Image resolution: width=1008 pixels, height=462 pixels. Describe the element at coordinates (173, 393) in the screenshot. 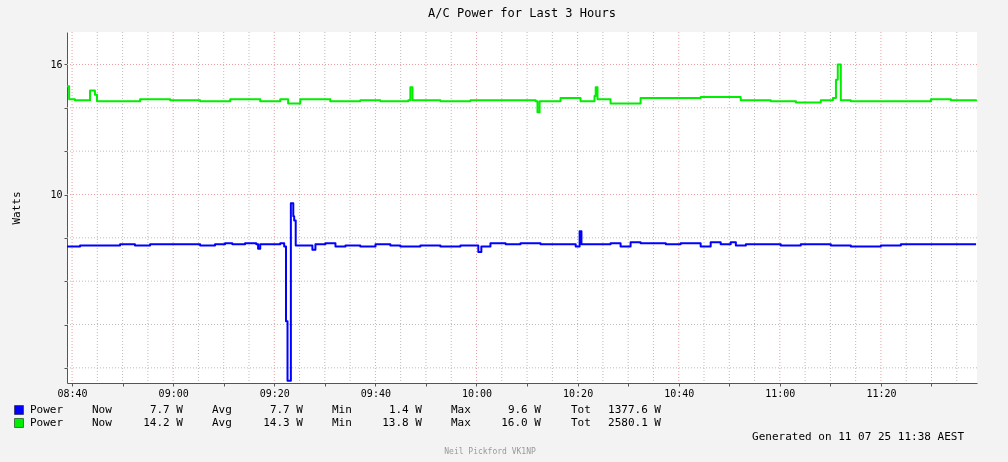

I see `x-tick-label: 09:00` at that location.